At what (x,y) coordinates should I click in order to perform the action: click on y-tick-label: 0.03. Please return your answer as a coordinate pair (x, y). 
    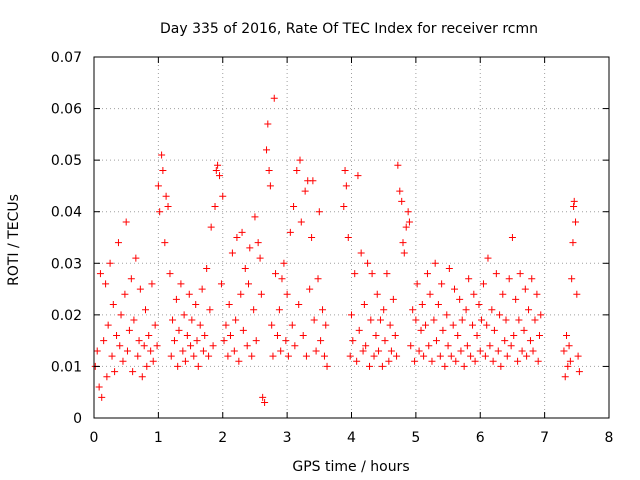
    Looking at the image, I should click on (66, 264).